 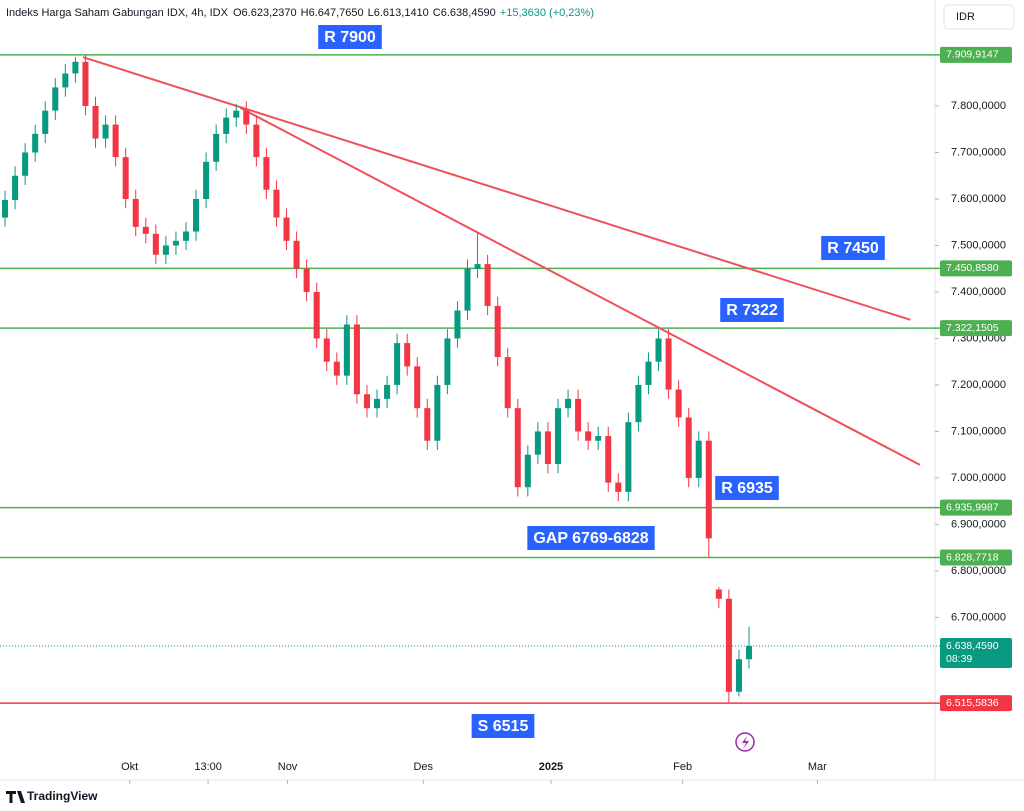 I want to click on y-tick-label: 7.700,0000, so click(x=978, y=152).